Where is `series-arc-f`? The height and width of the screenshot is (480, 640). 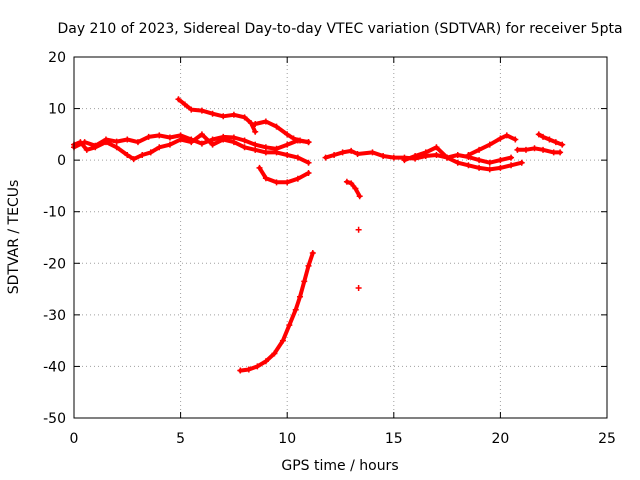
series-arc-f is located at coordinates (276, 311).